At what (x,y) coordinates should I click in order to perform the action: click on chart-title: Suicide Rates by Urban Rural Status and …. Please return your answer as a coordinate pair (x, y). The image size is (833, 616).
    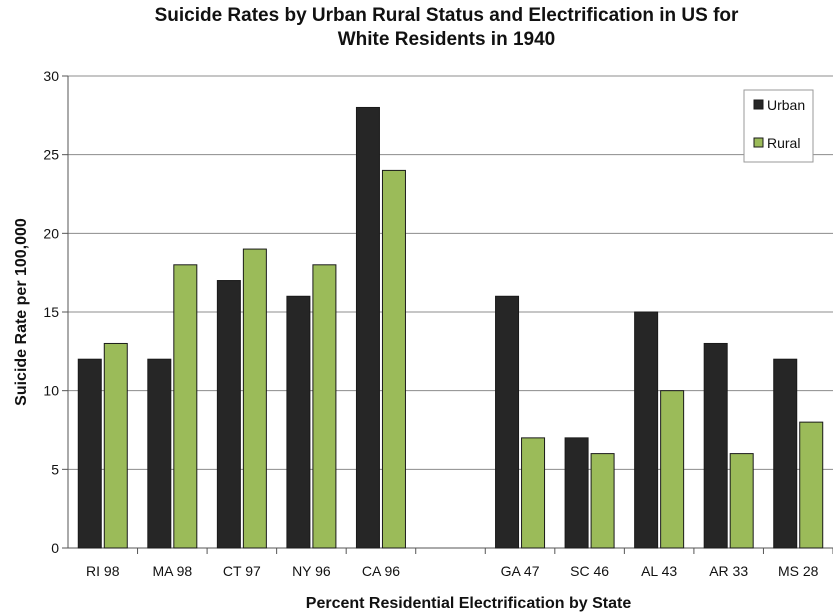
    Looking at the image, I should click on (446, 28).